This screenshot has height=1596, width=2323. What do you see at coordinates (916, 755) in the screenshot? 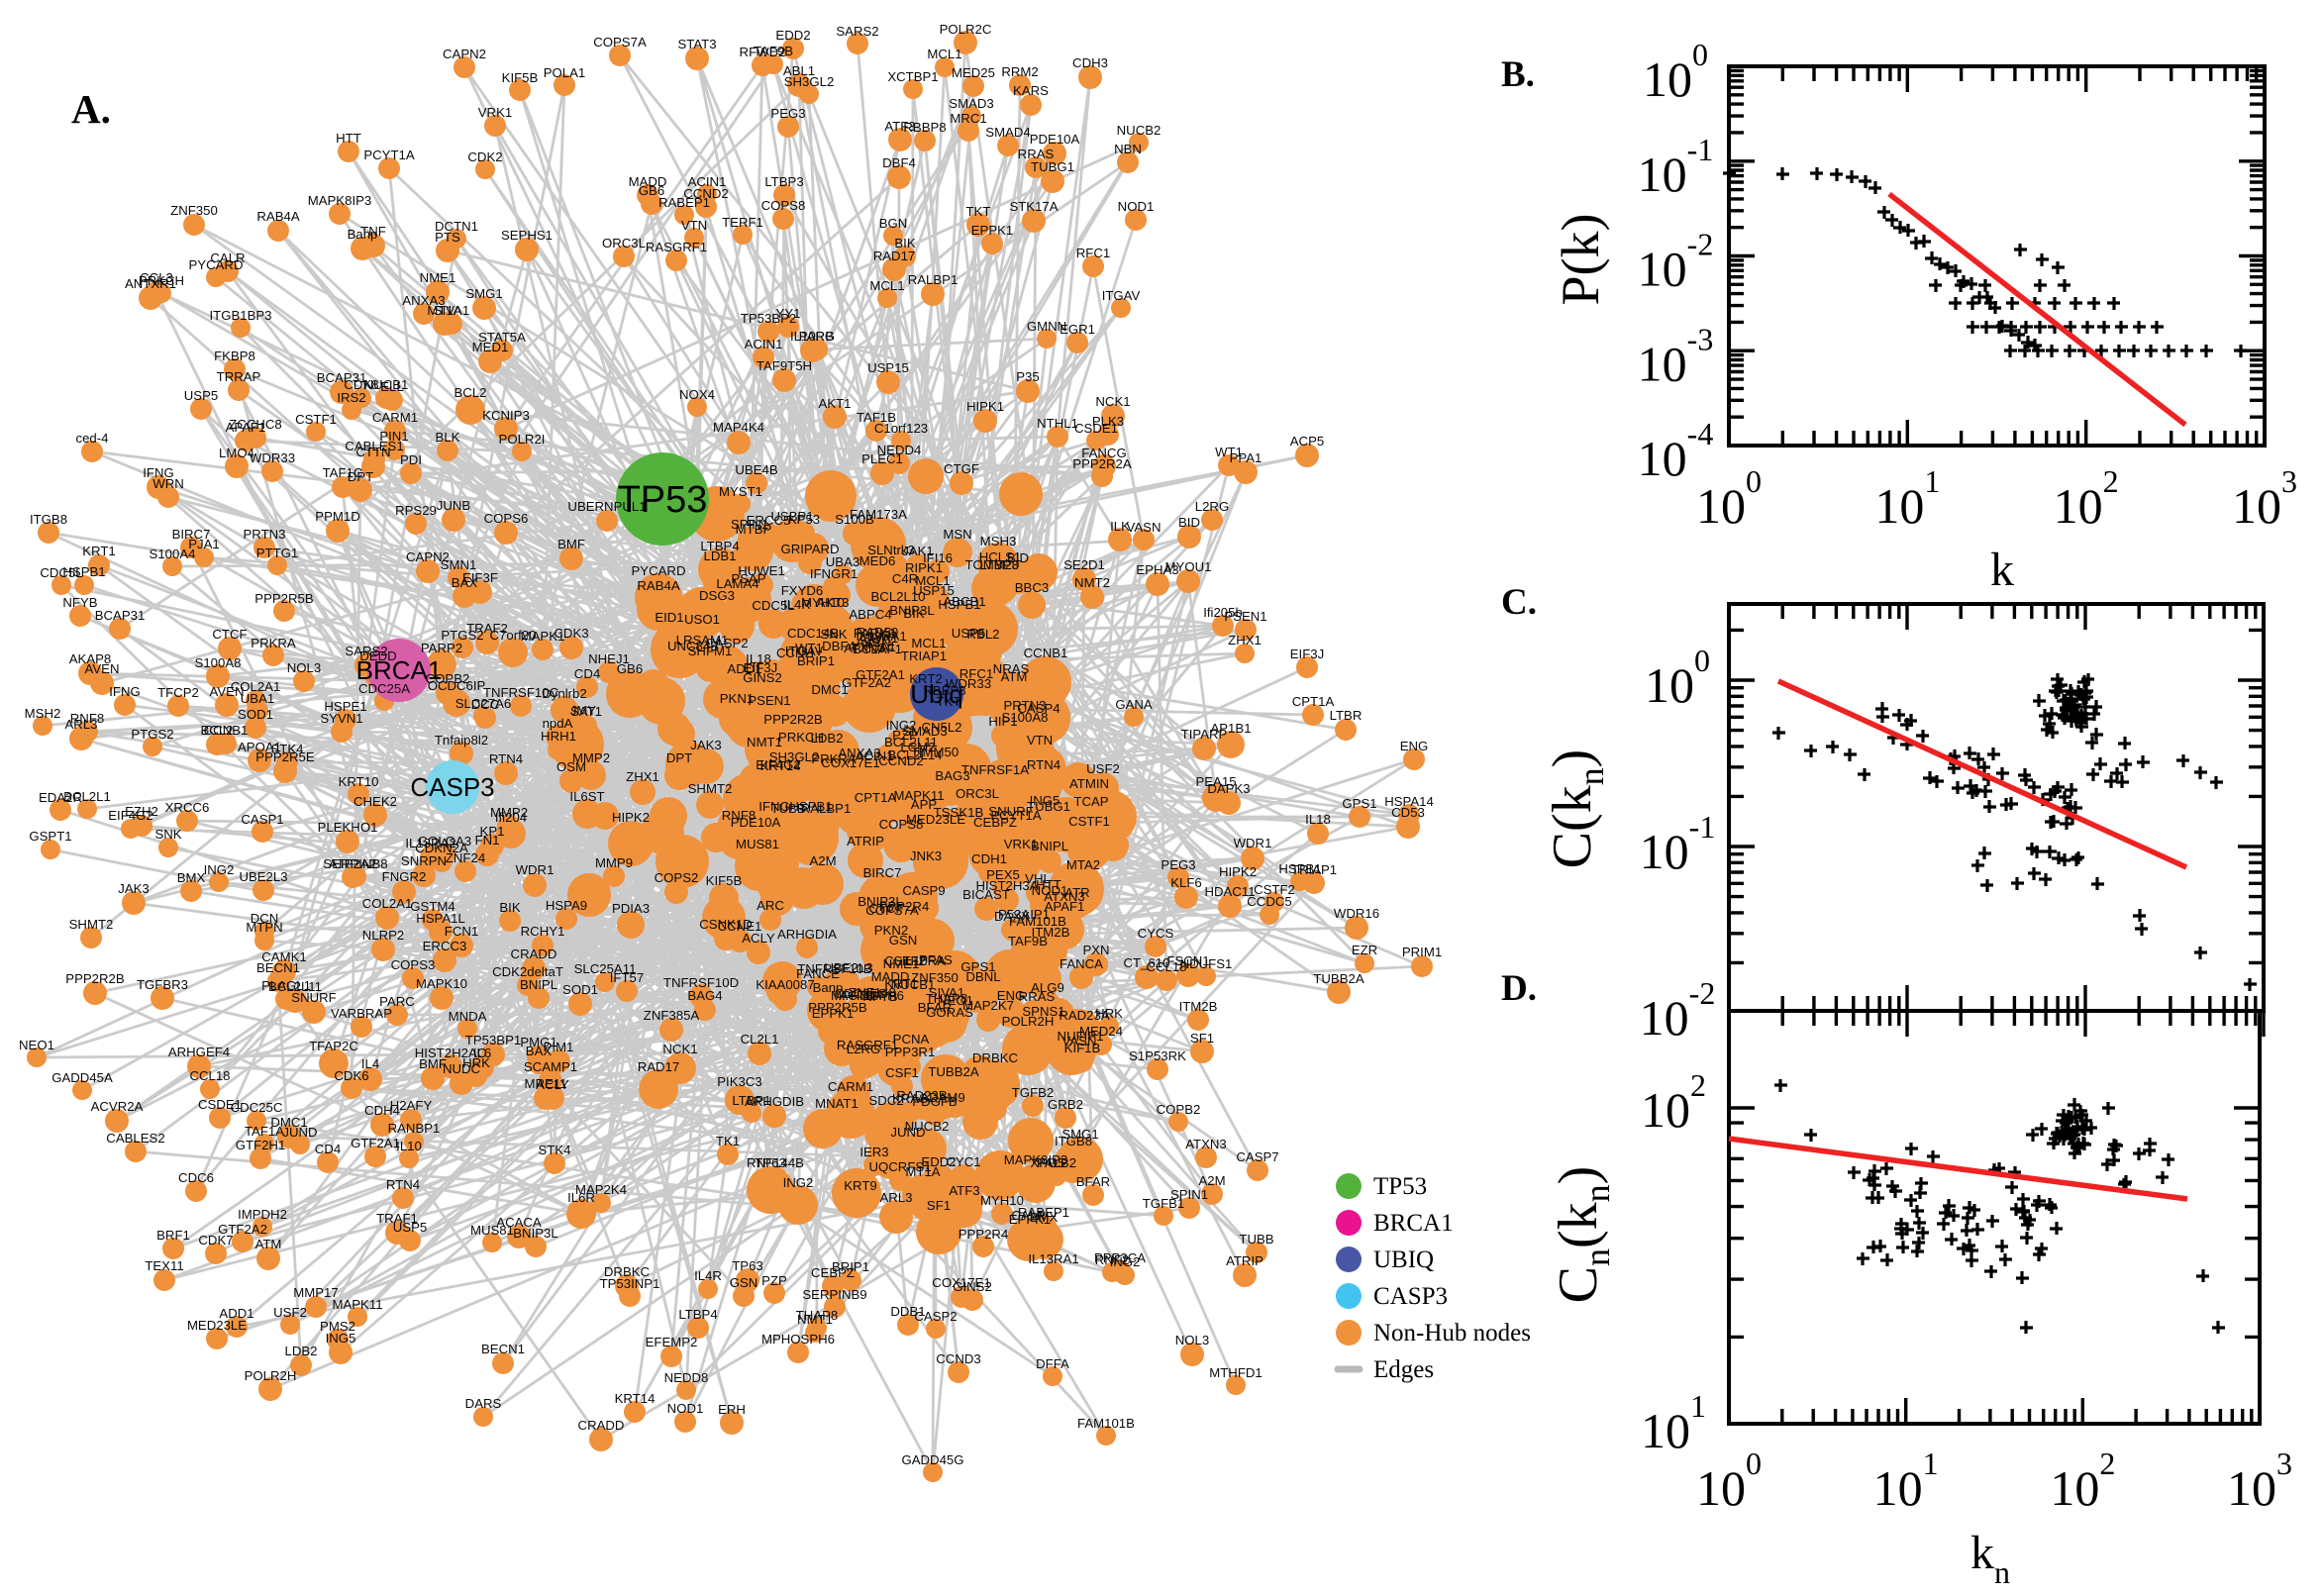
I see `svg-text: BCL2L14` at bounding box center [916, 755].